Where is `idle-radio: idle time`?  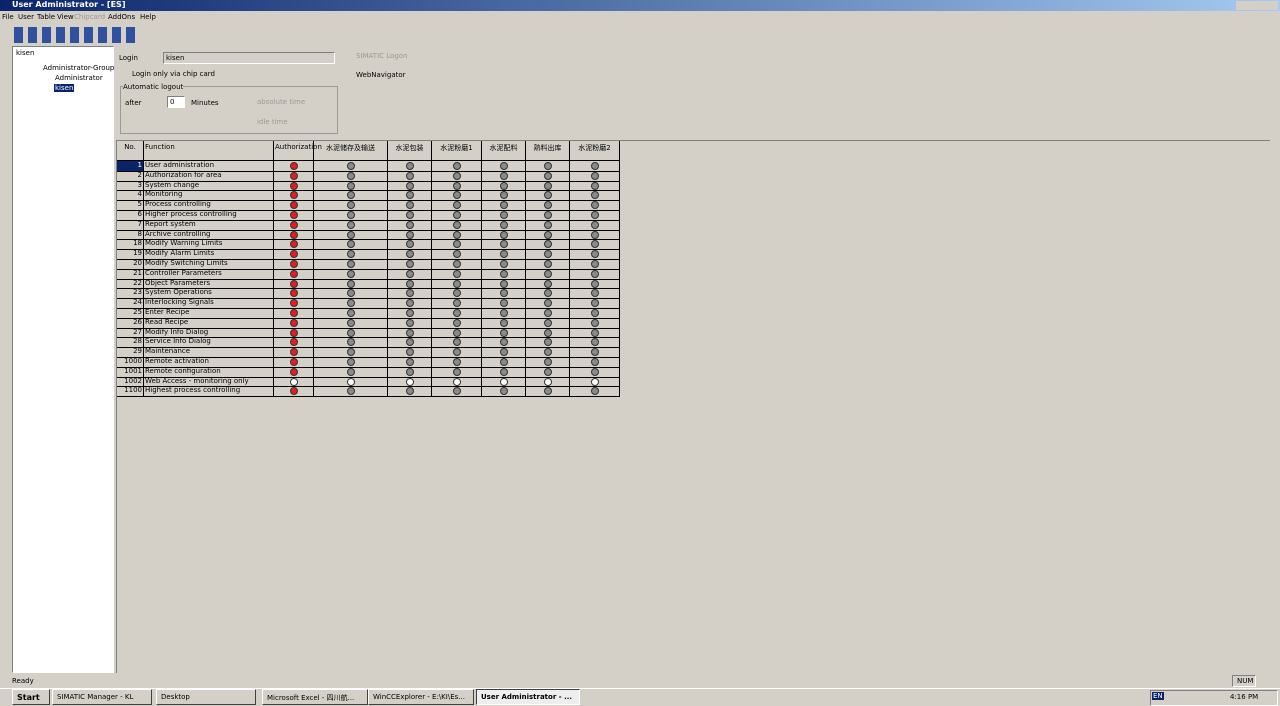
idle-radio: idle time is located at coordinates (272, 122).